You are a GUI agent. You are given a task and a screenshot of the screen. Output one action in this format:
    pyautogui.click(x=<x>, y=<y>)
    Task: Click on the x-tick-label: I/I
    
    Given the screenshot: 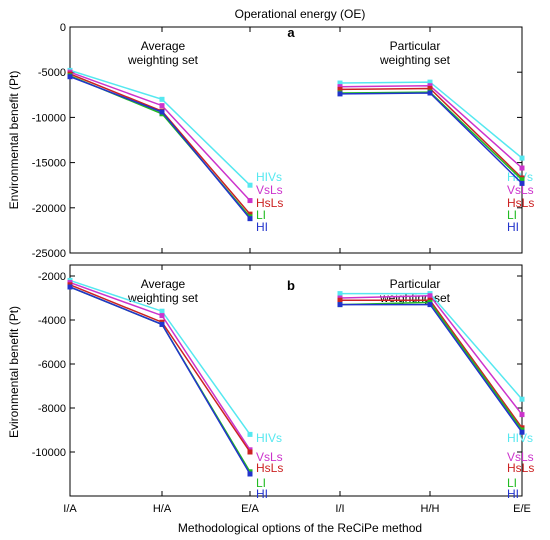 What is the action you would take?
    pyautogui.click(x=339, y=509)
    